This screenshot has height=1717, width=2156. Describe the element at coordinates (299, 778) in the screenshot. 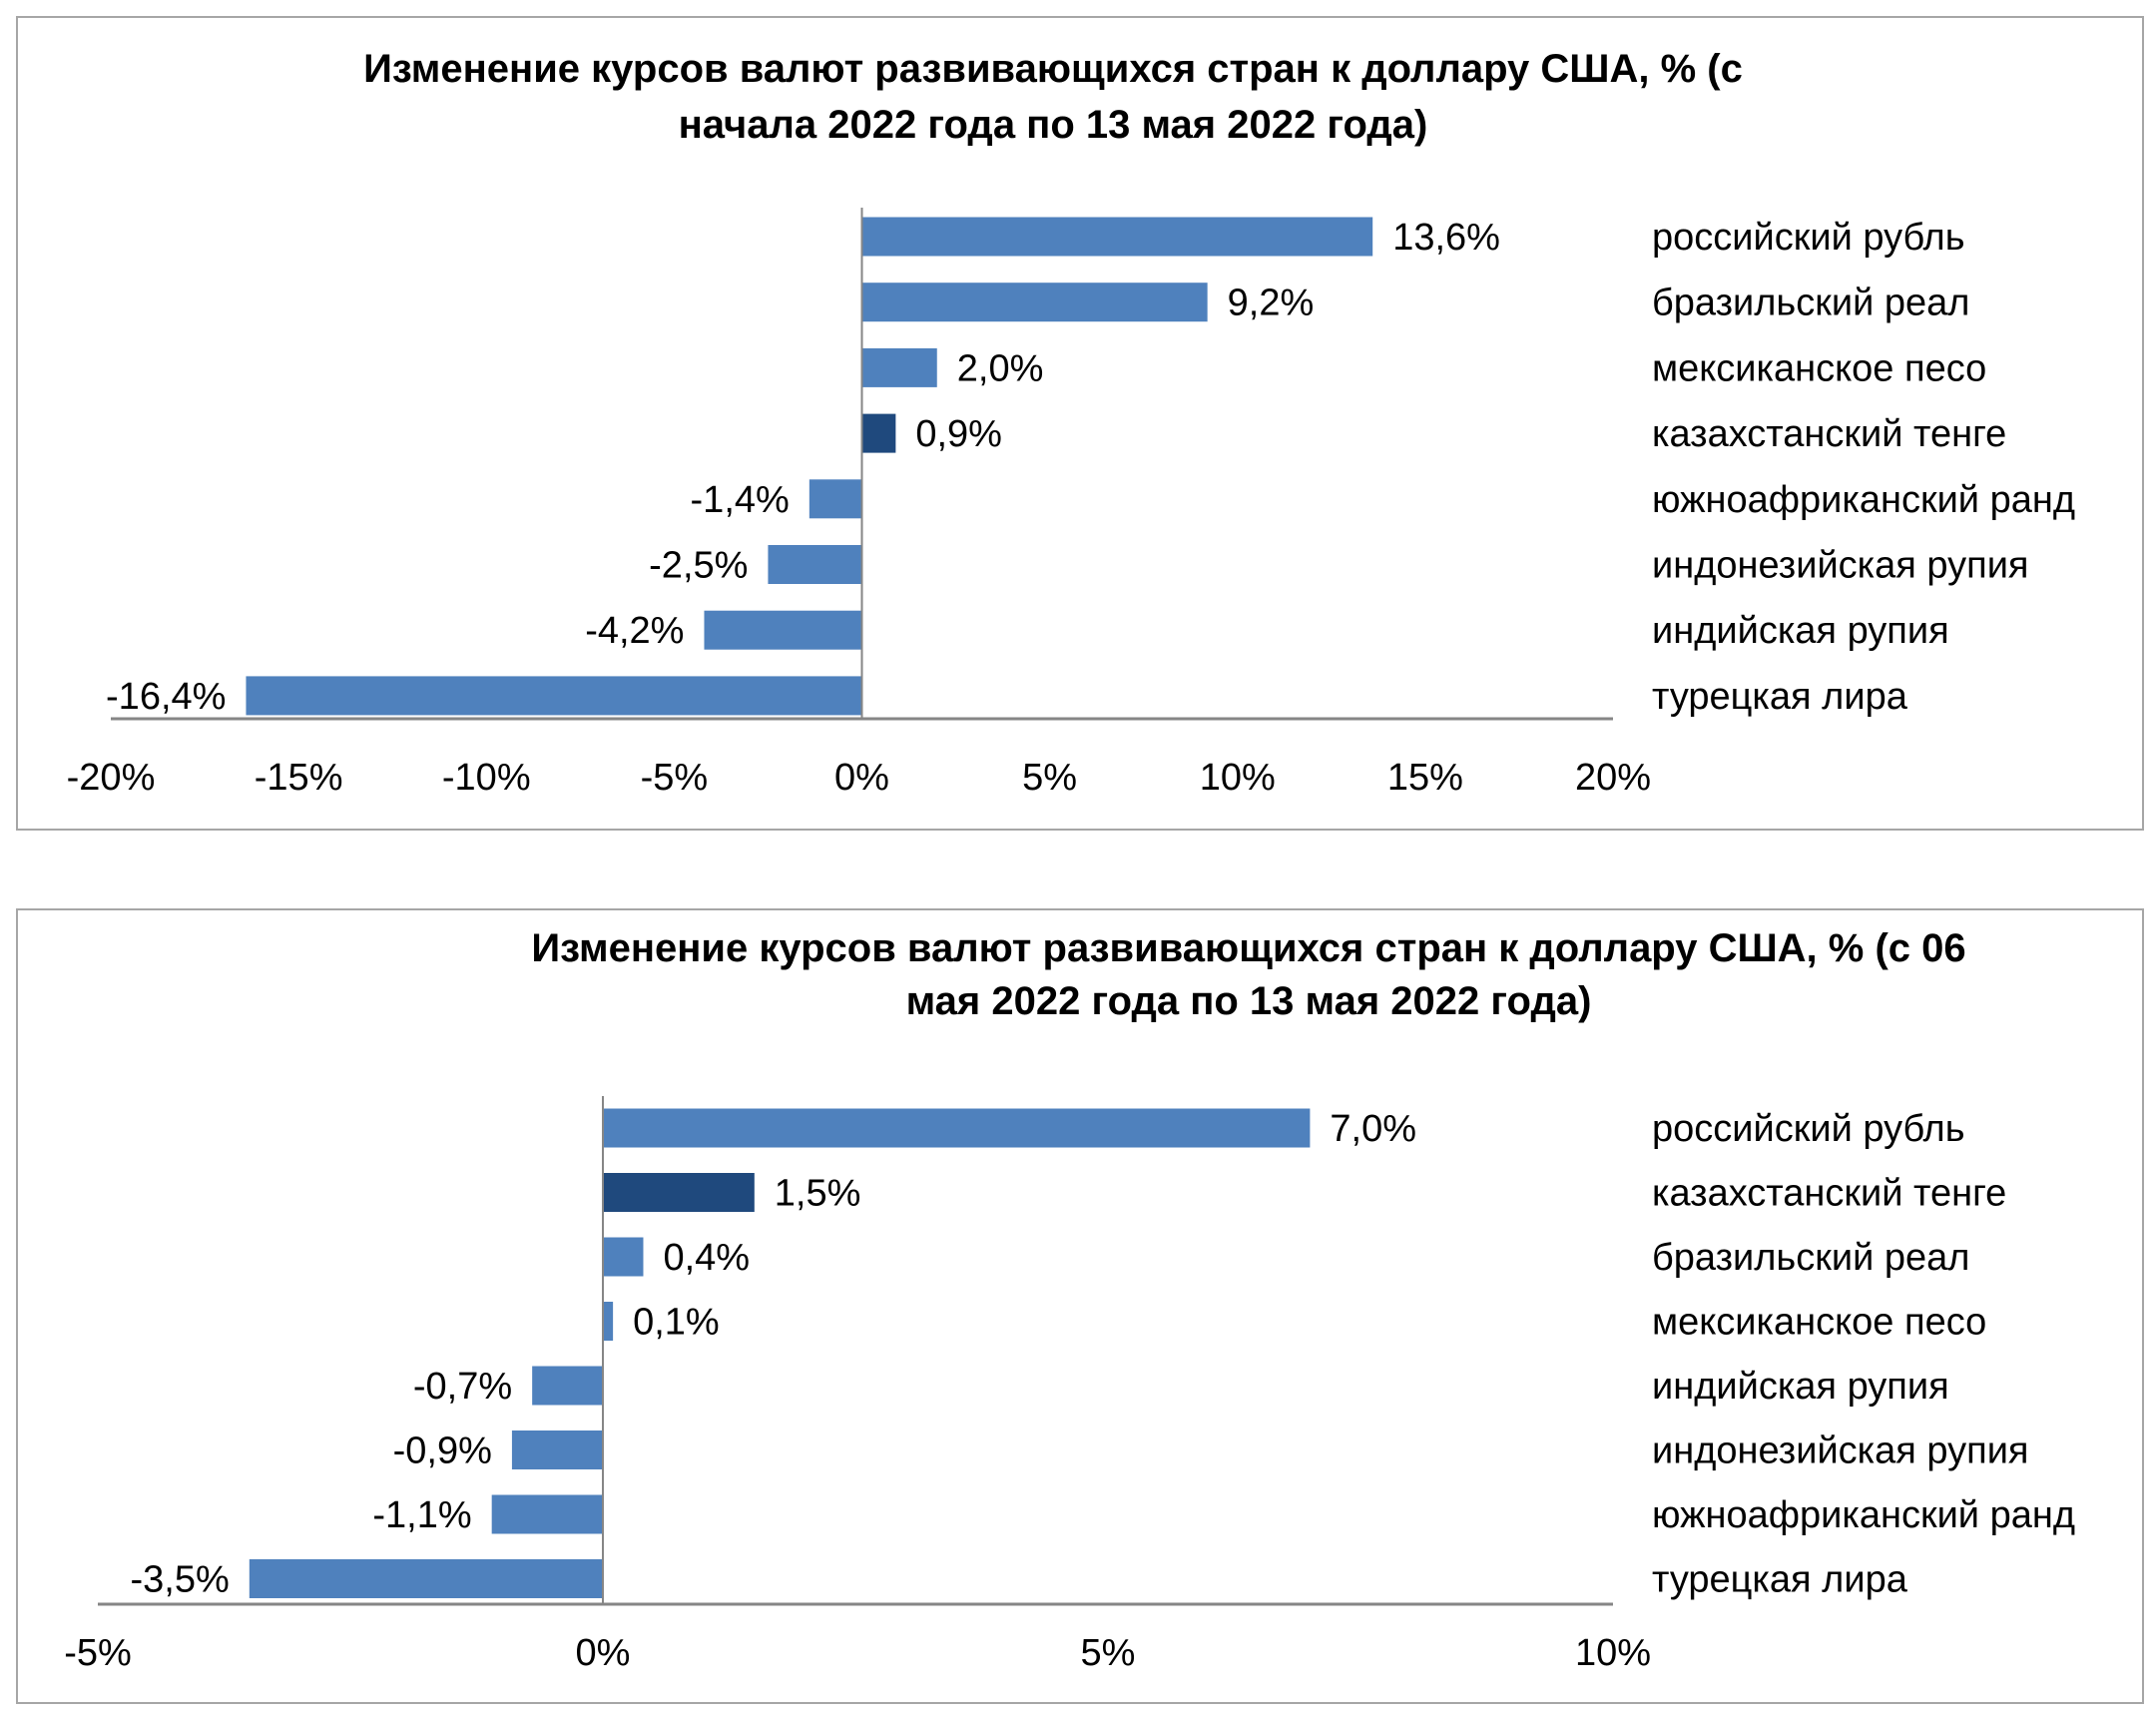

I see `x-tick-label: -15%` at that location.